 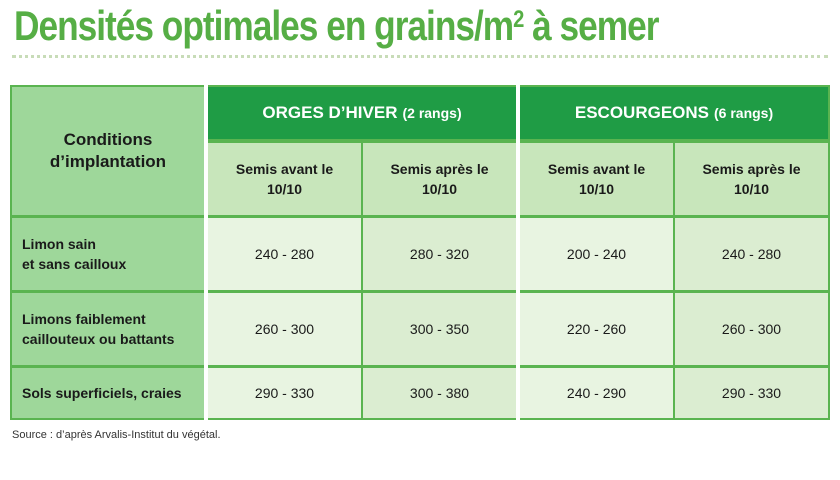 What do you see at coordinates (518, 19) in the screenshot?
I see `title-superscript: 2` at bounding box center [518, 19].